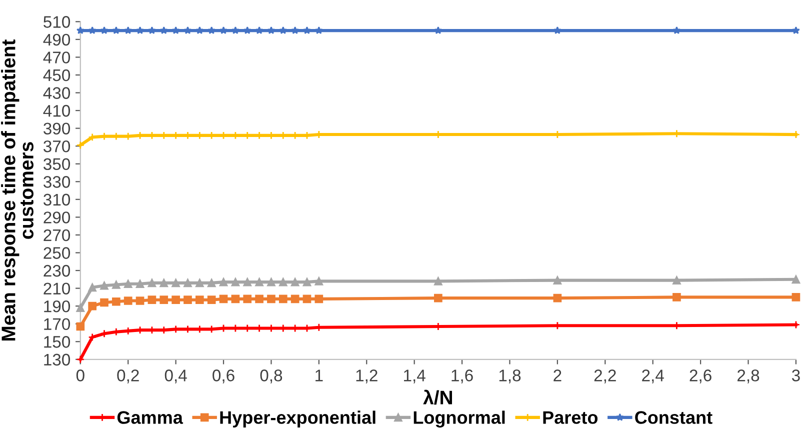 The width and height of the screenshot is (804, 433). I want to click on legend-label: Gamma, so click(150, 417).